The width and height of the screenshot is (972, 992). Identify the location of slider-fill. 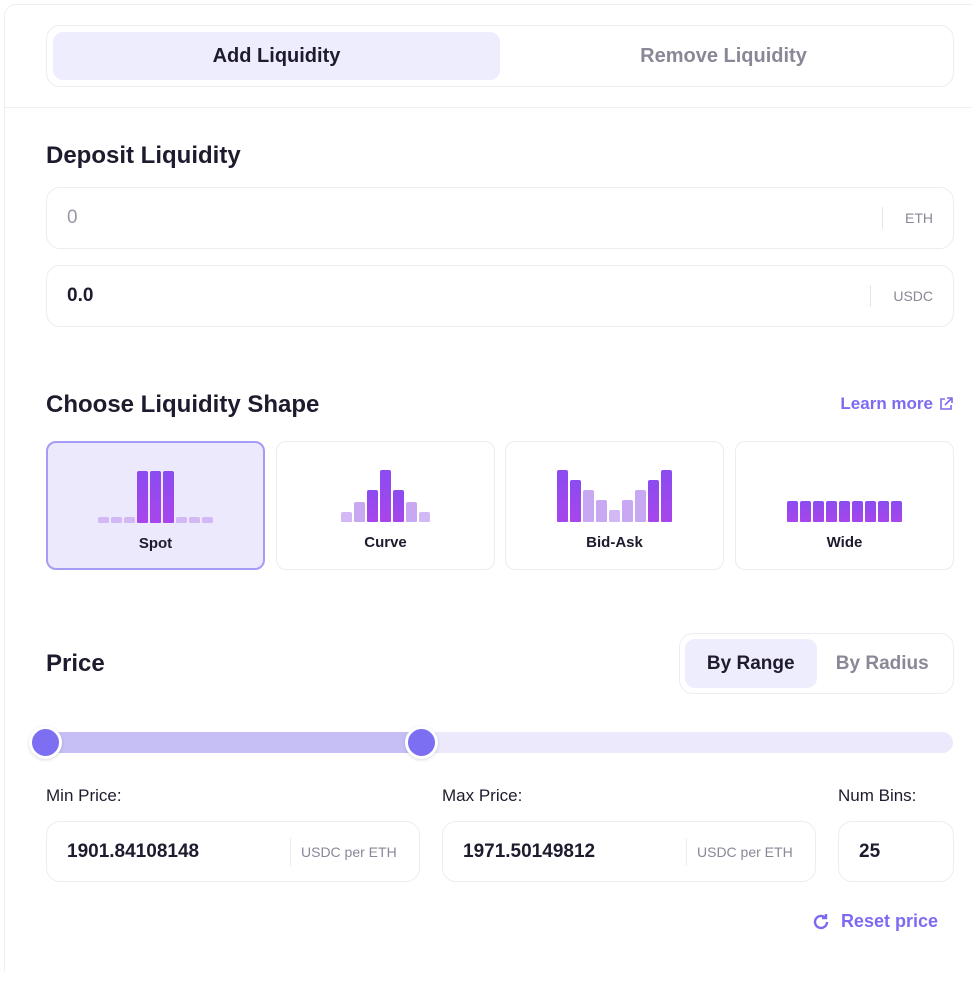
(233, 742).